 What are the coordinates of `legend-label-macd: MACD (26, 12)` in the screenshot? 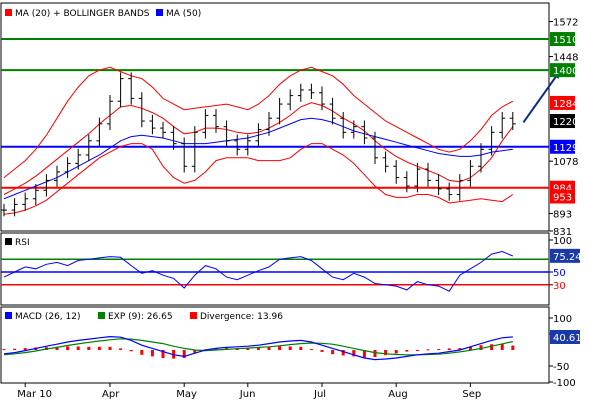 It's located at (48, 317).